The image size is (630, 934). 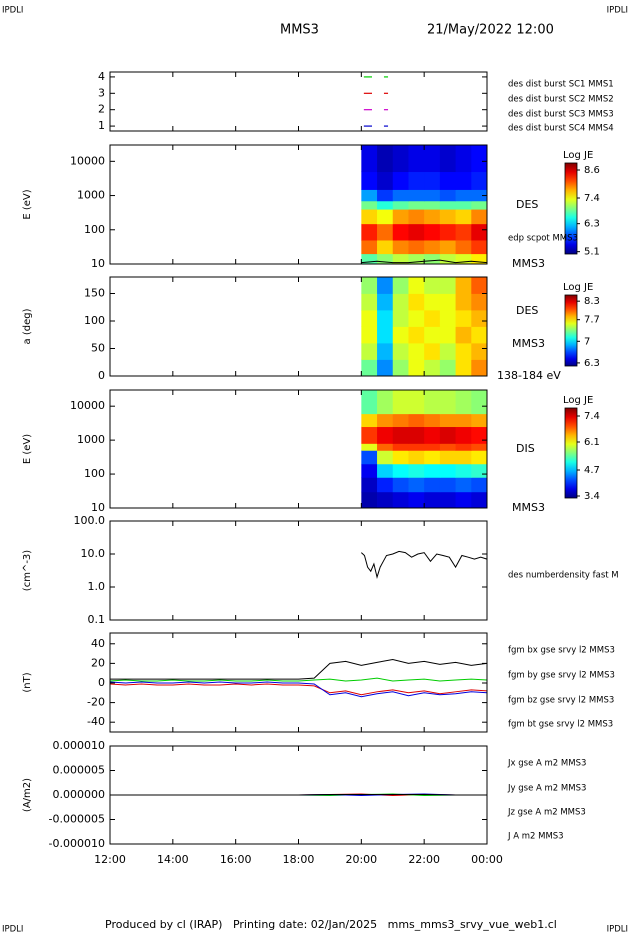 What do you see at coordinates (561, 676) in the screenshot?
I see `legend-entry: fgm by gse srvy l2 MMS3` at bounding box center [561, 676].